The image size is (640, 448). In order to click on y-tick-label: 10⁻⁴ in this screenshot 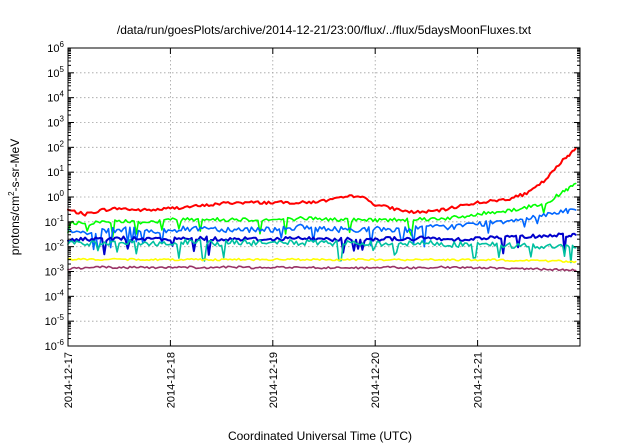, I will do `click(55, 295)`.